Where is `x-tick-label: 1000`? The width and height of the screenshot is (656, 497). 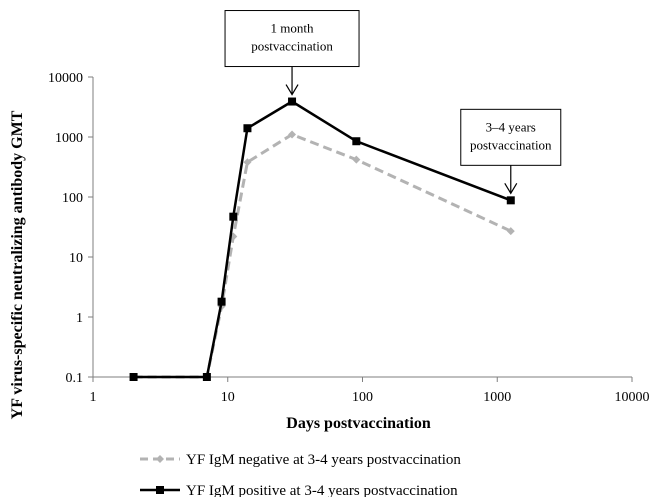 x-tick-label: 1000 is located at coordinates (497, 397).